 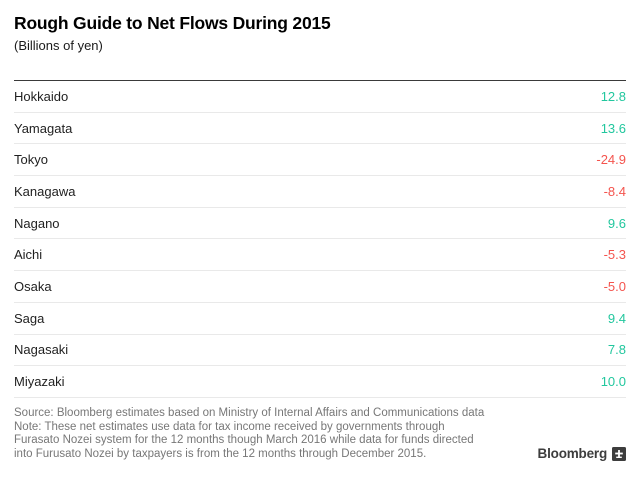 What do you see at coordinates (572, 454) in the screenshot?
I see `bloomberg-wordmark: Bloomberg` at bounding box center [572, 454].